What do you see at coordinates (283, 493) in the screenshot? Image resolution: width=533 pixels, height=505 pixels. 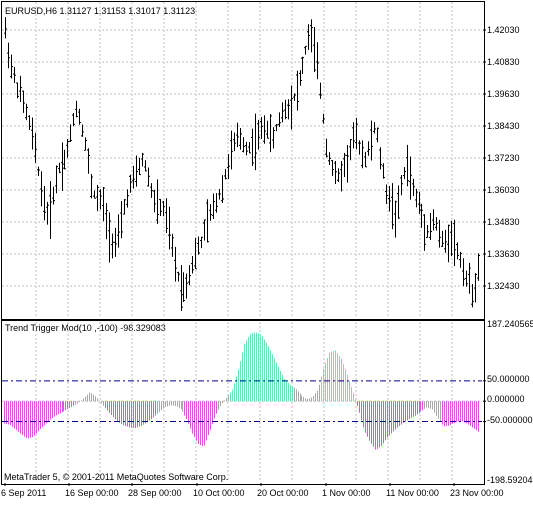 I see `date-label: 20 Oct 00:00` at bounding box center [283, 493].